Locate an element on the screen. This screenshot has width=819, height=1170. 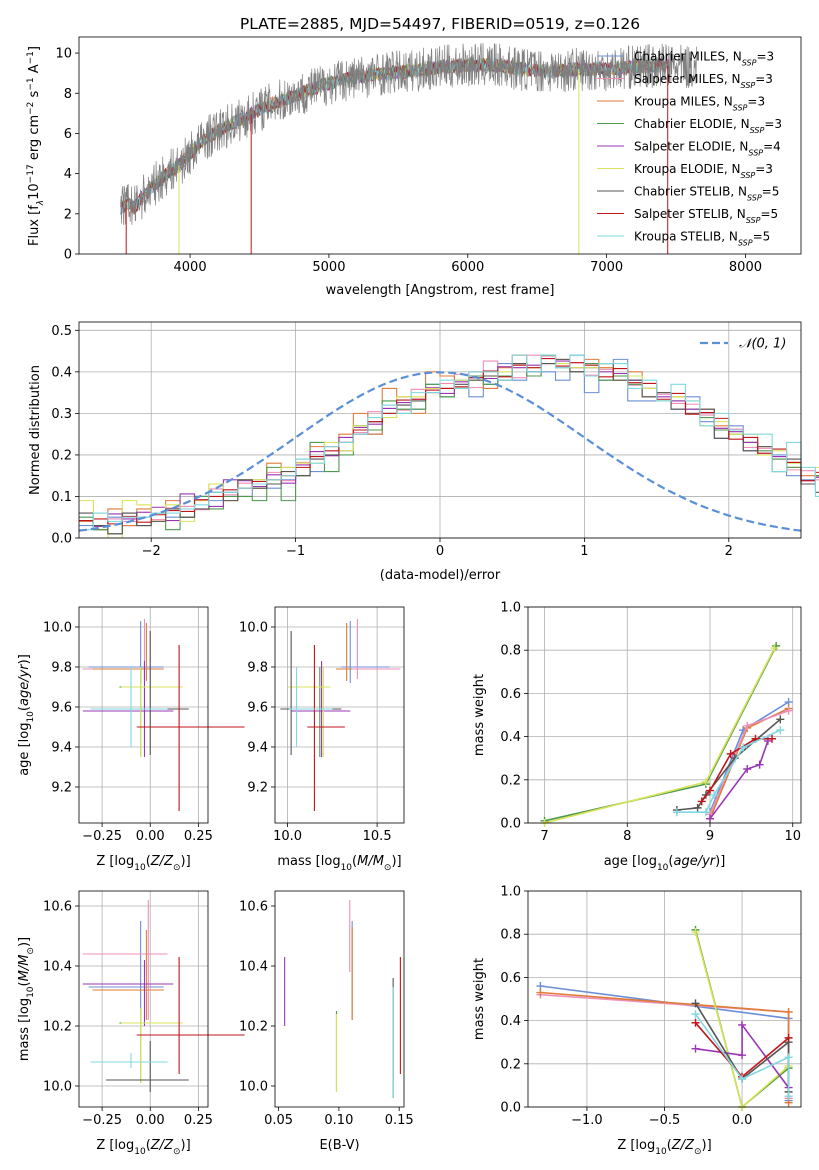
y-axis-label-part: M/M is located at coordinates (24, 968).